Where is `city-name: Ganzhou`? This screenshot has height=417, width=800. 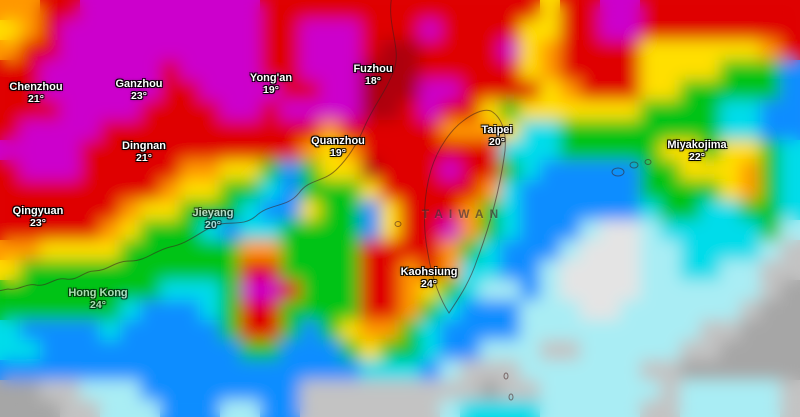
city-name: Ganzhou is located at coordinates (139, 84).